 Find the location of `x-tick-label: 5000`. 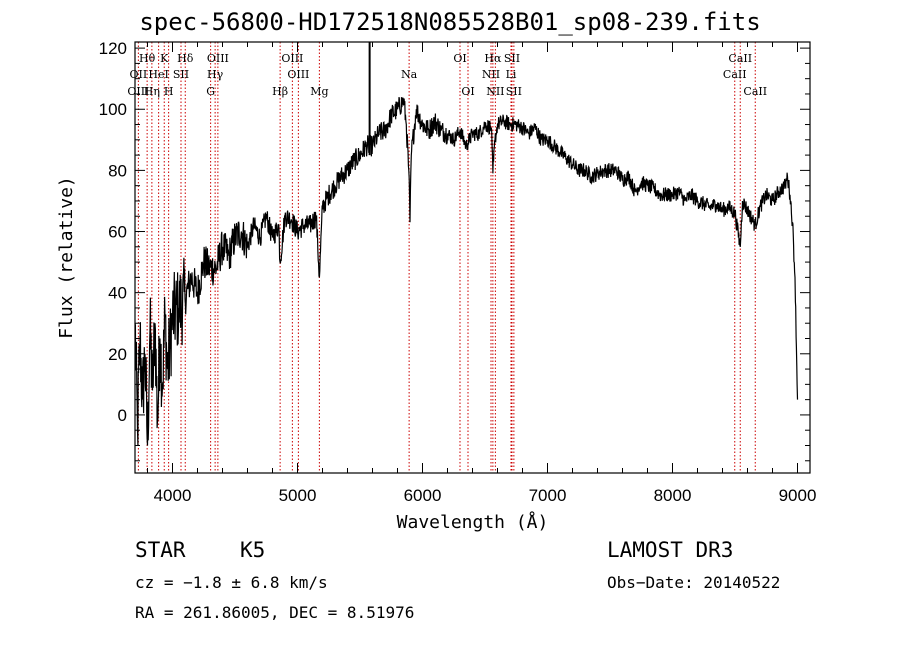

x-tick-label: 5000 is located at coordinates (298, 495).